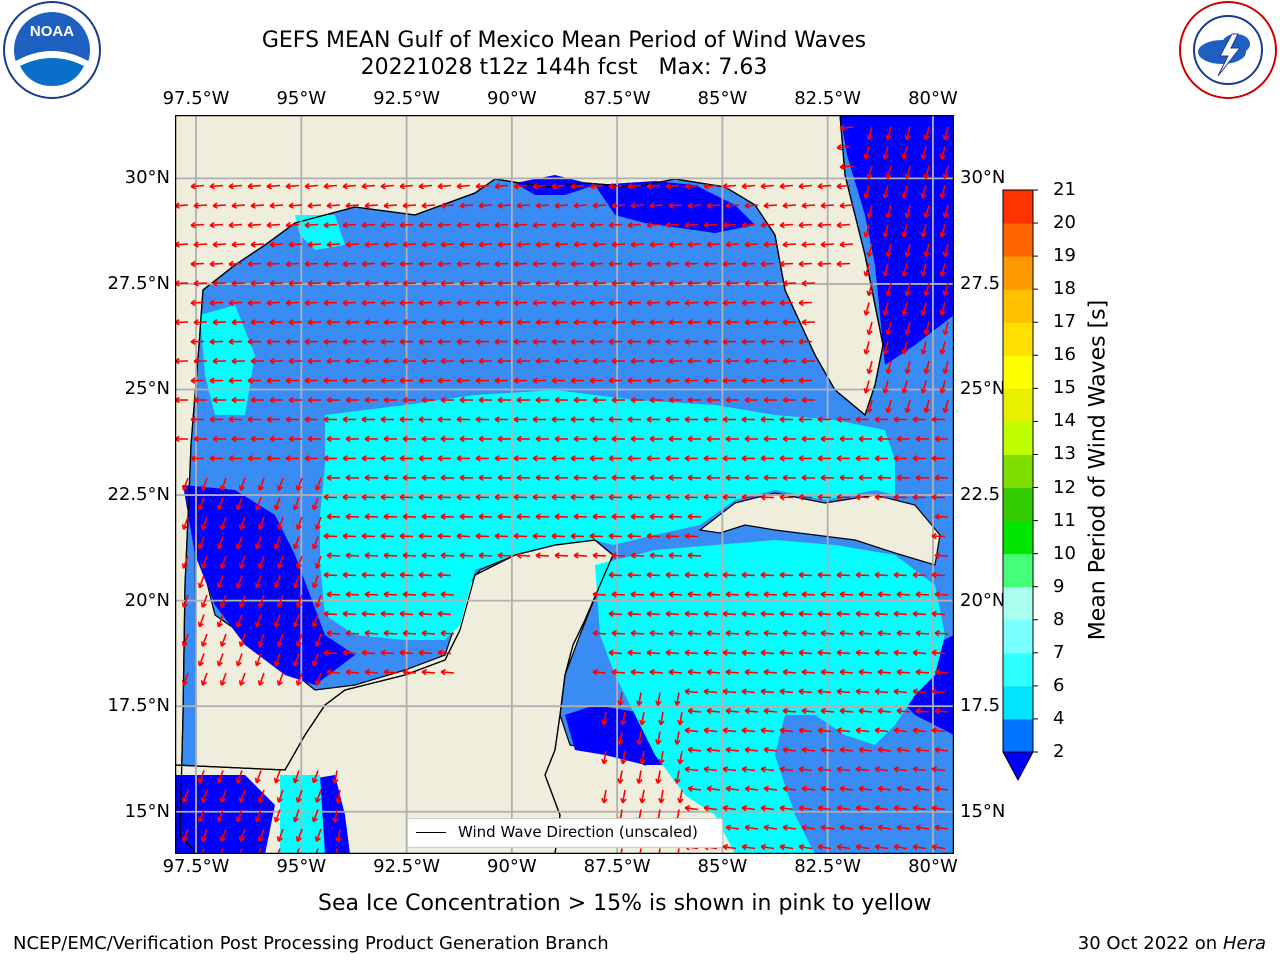 The width and height of the screenshot is (1280, 960). I want to click on colorbar-tick-label: 7, so click(1059, 652).